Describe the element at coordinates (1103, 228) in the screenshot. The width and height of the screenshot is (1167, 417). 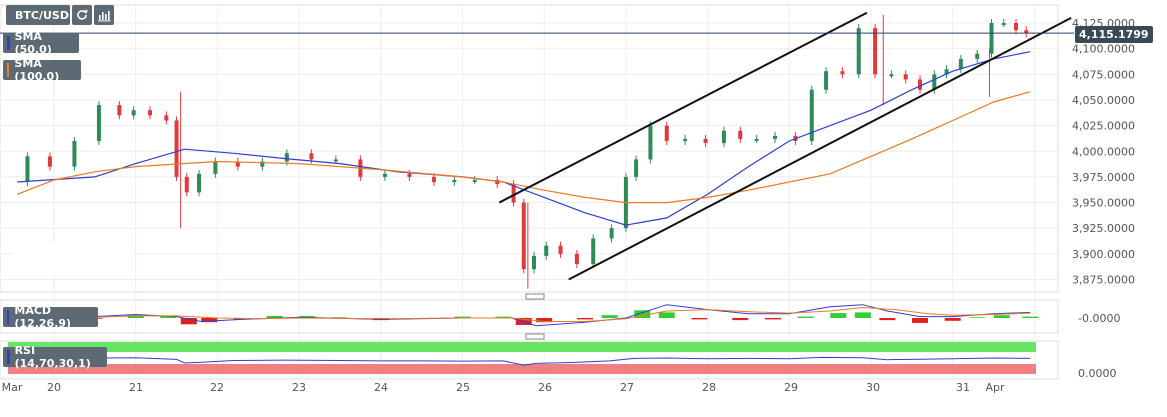
I see `y-tick-label: 3,925.0000` at that location.